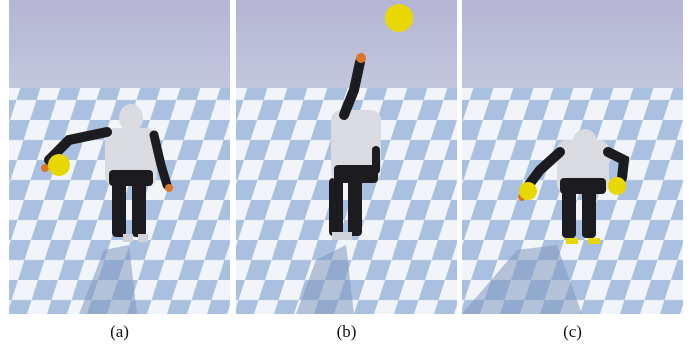 The image size is (693, 347). What do you see at coordinates (572, 331) in the screenshot?
I see `caption-c: (c)` at bounding box center [572, 331].